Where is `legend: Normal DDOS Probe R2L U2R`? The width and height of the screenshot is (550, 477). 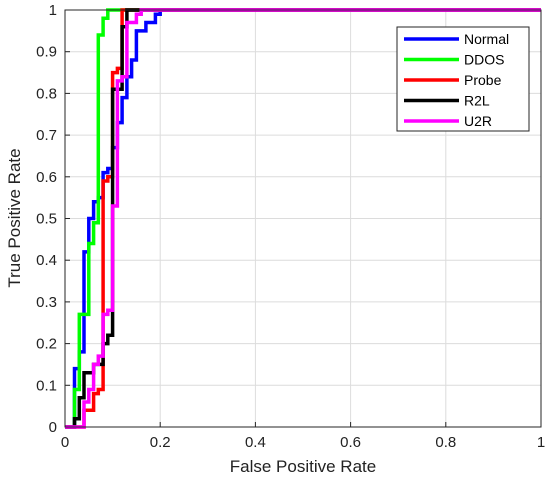
legend: Normal DDOS Probe R2L U2R is located at coordinates (463, 79).